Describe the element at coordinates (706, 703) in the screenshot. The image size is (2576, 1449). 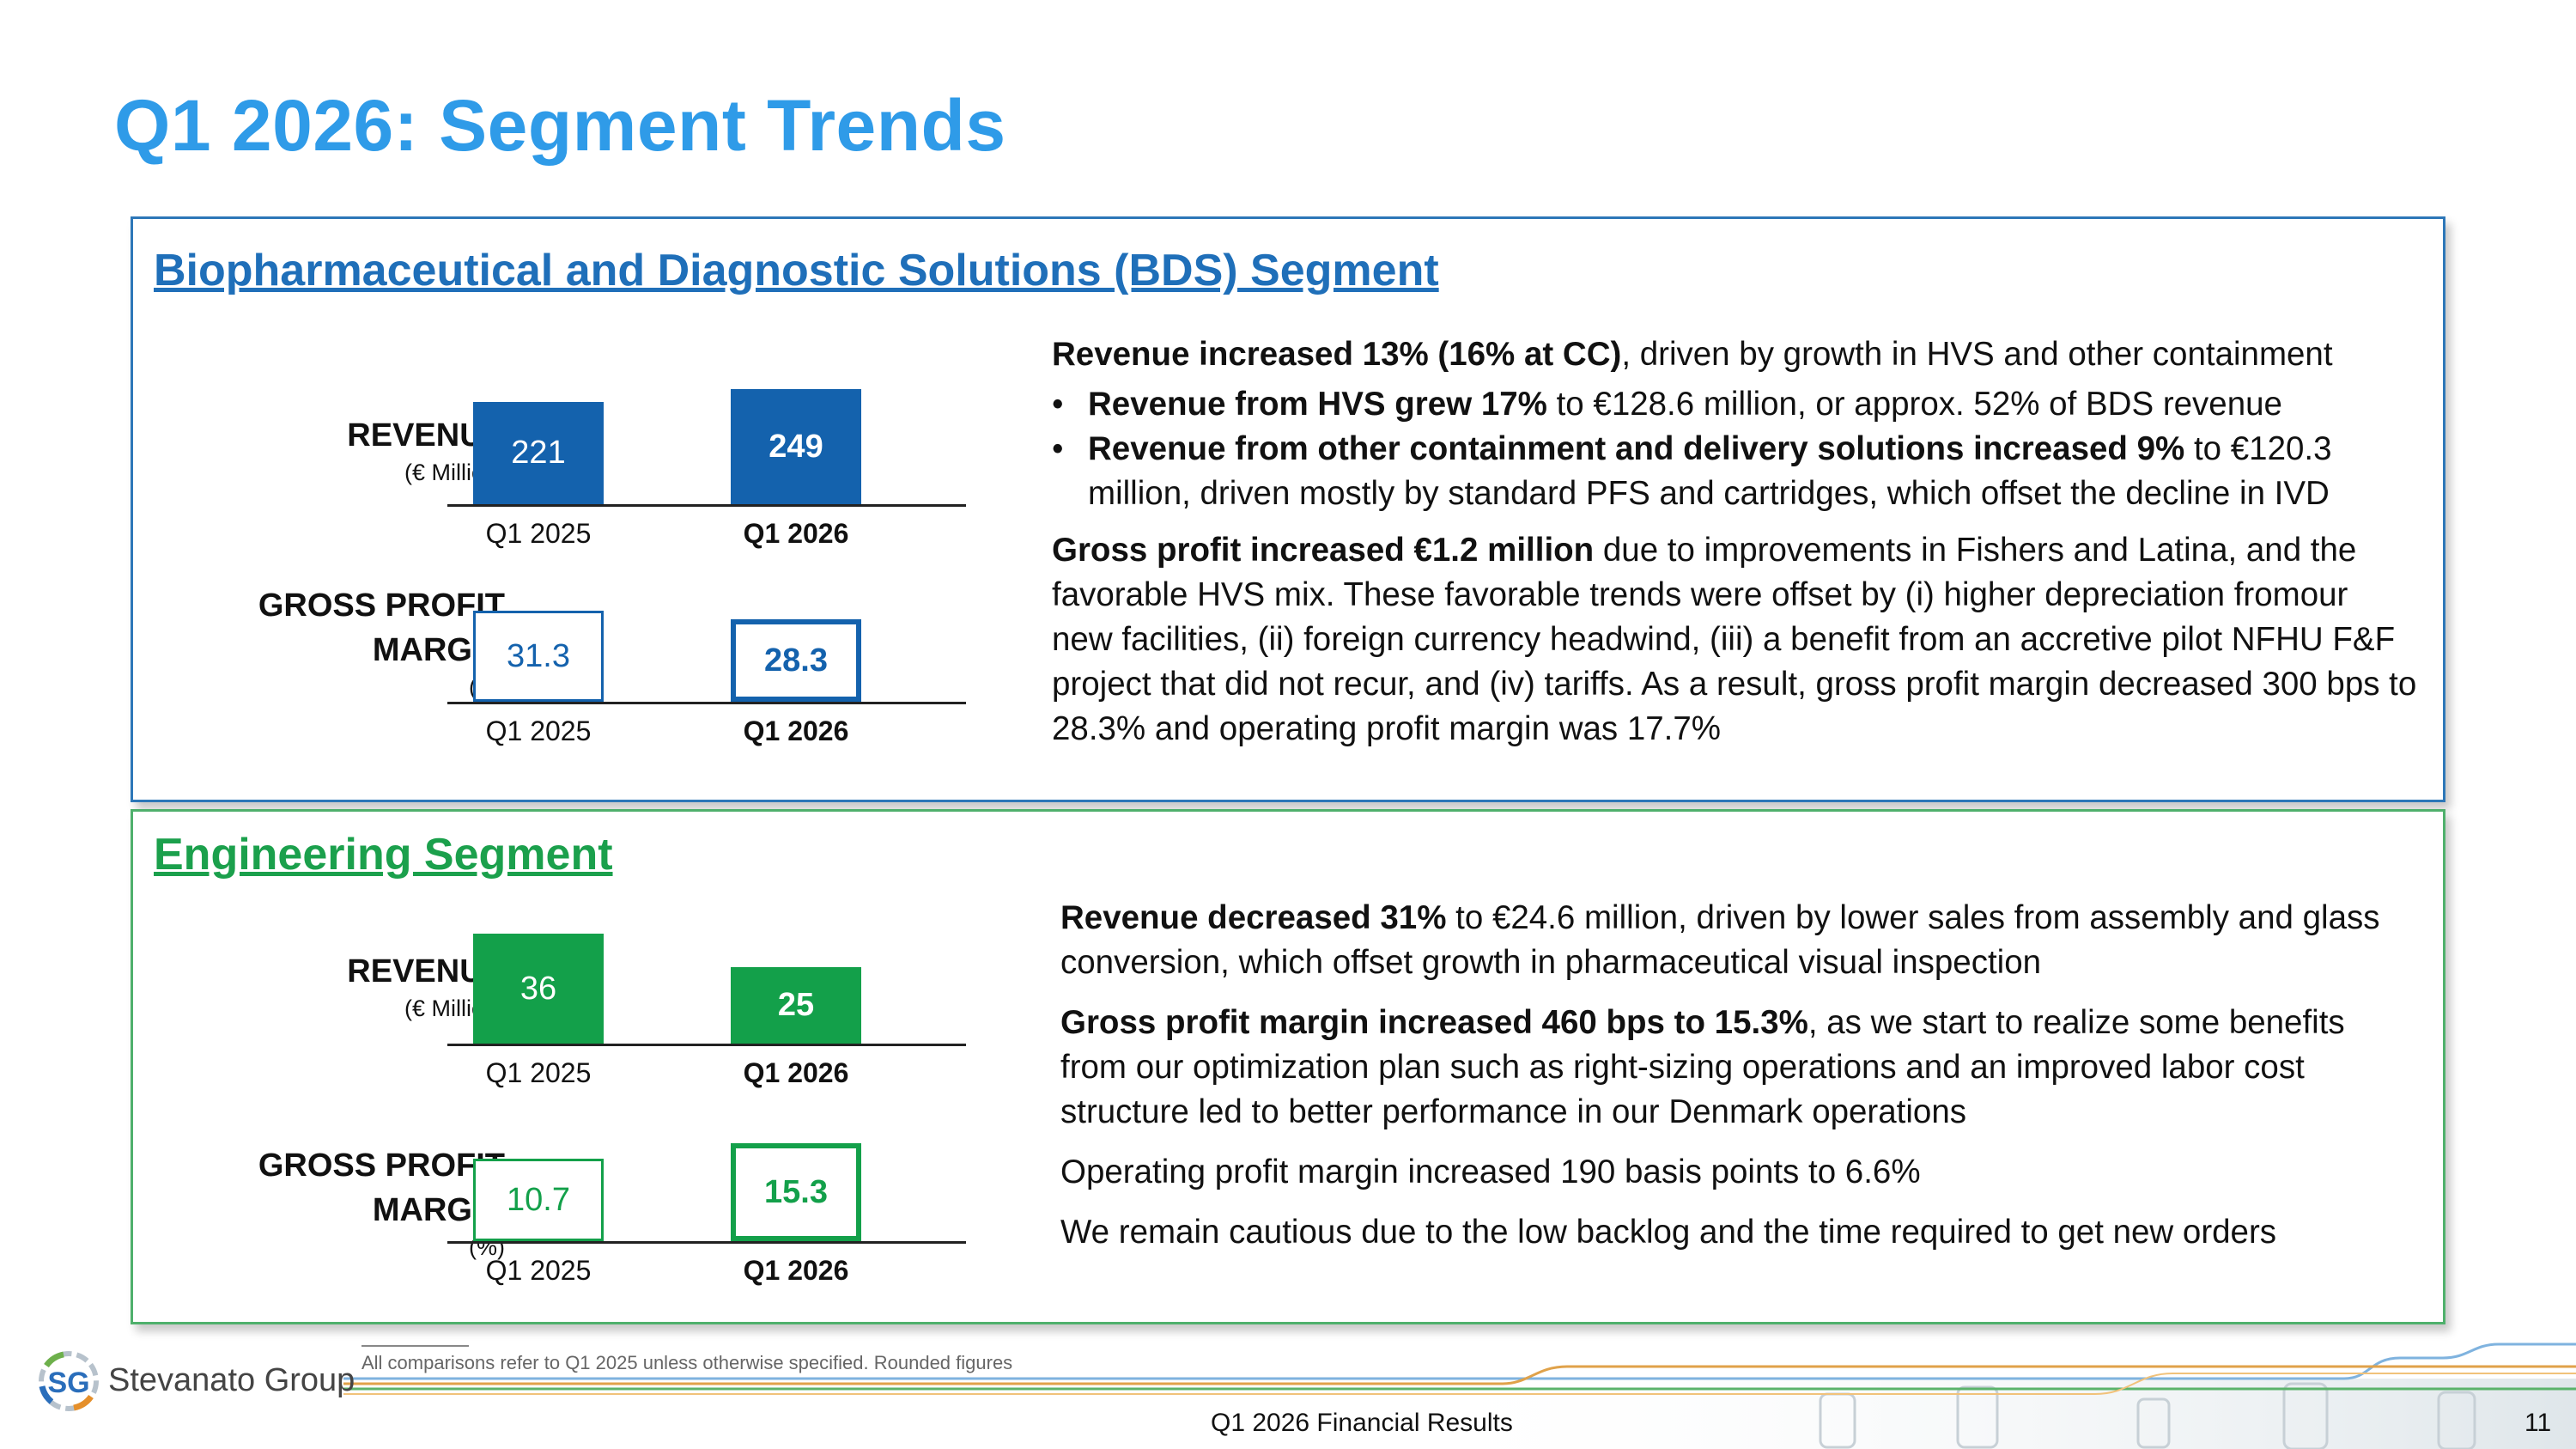
I see `bds-gpm-baseline` at that location.